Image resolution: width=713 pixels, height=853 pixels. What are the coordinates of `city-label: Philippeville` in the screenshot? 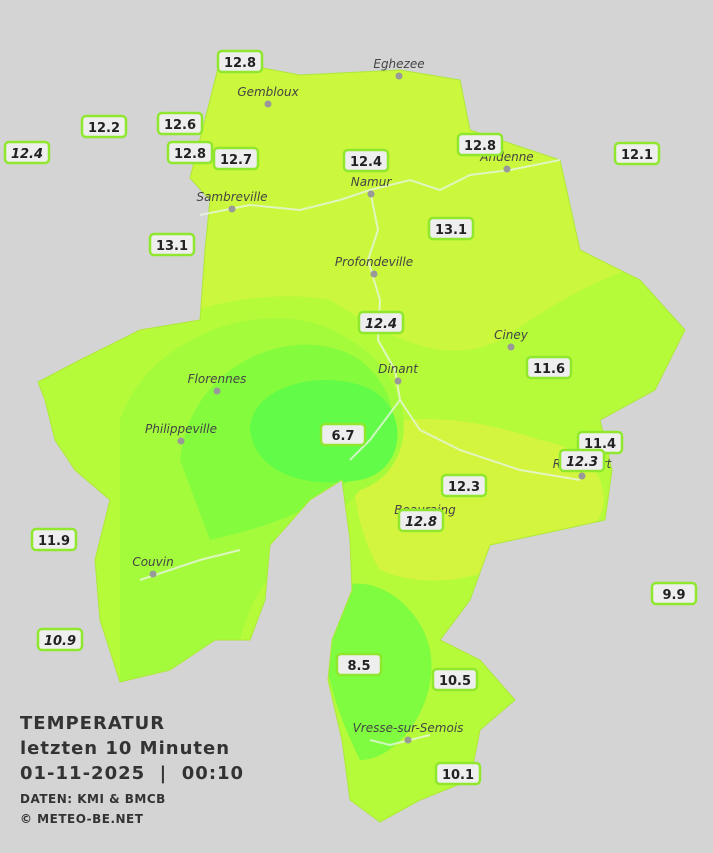 It's located at (181, 429).